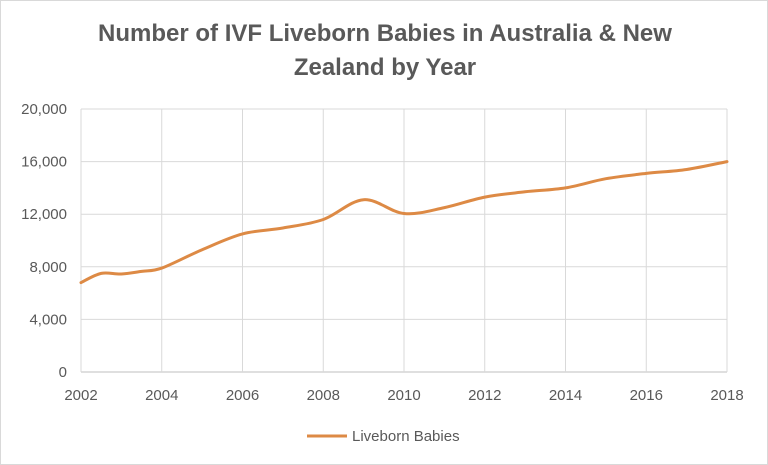 This screenshot has width=768, height=465. What do you see at coordinates (44, 109) in the screenshot?
I see `y-tick-label: 20,000` at bounding box center [44, 109].